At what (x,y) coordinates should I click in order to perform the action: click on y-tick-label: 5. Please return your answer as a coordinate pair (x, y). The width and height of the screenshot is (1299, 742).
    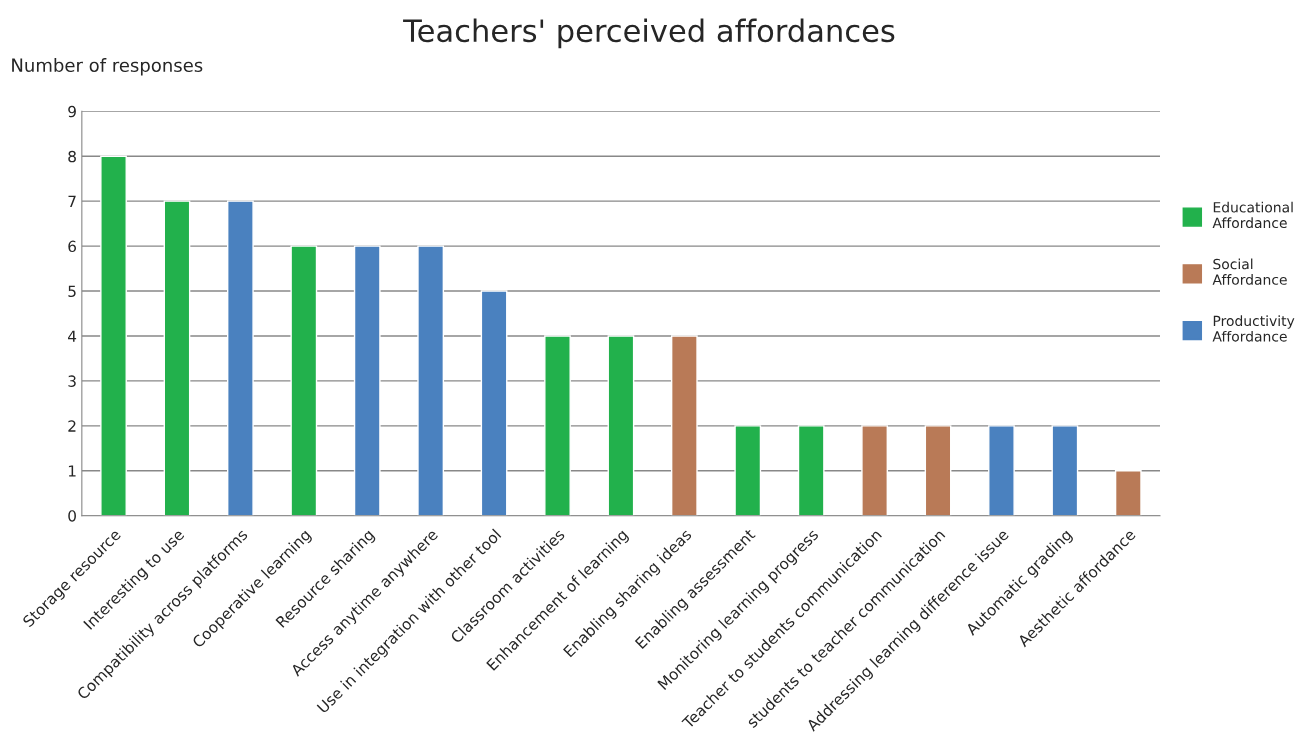
    Looking at the image, I should click on (72, 291).